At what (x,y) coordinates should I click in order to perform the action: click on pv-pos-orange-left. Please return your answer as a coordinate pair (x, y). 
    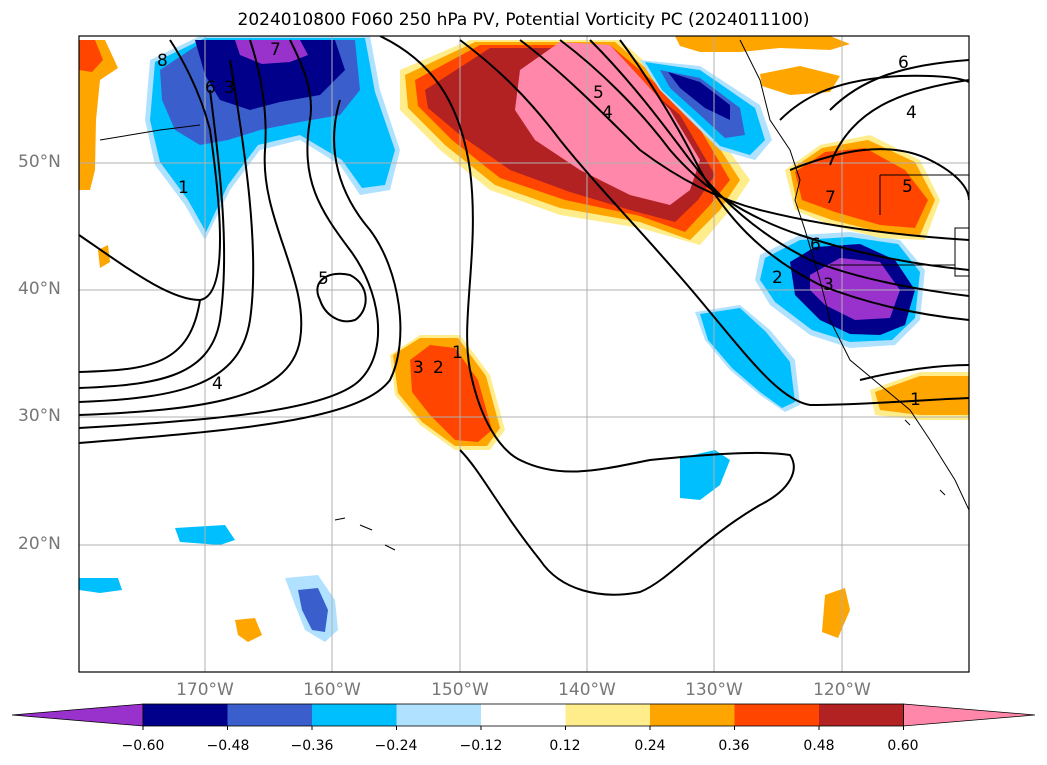
    Looking at the image, I should click on (98, 115).